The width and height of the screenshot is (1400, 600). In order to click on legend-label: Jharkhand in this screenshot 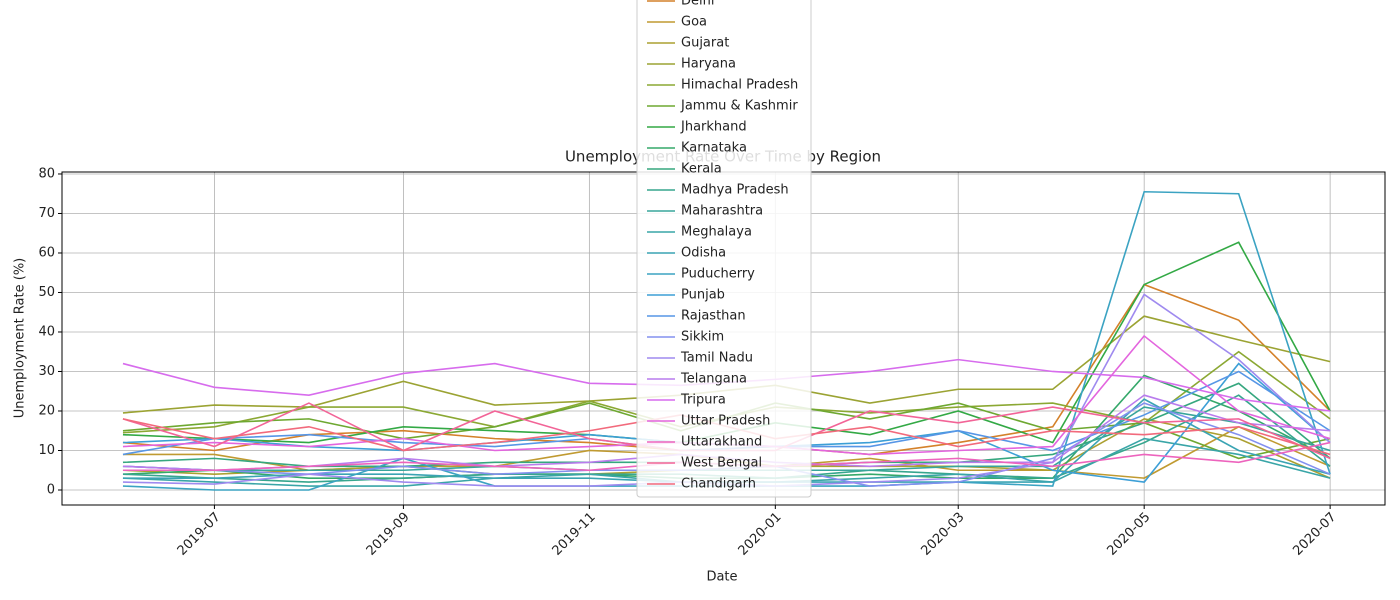, I will do `click(713, 127)`.